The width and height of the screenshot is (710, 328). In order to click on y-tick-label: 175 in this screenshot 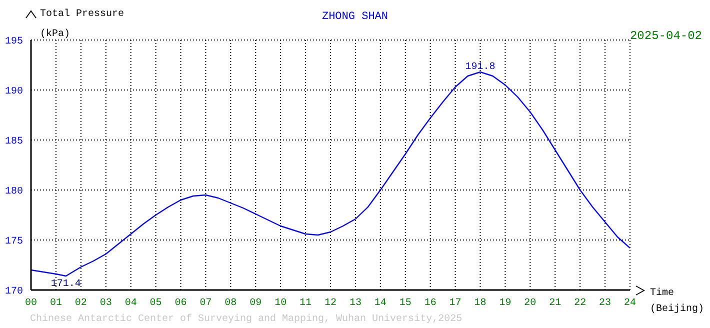, I will do `click(13, 242)`.